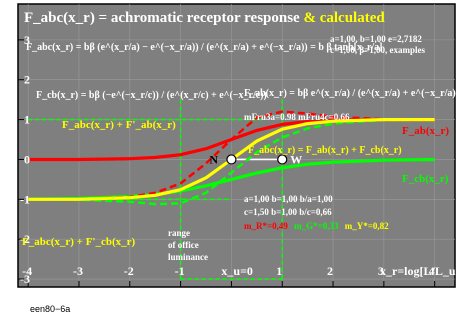 This screenshot has width=457, height=323. What do you see at coordinates (180, 271) in the screenshot?
I see `x-tick-label: -1` at bounding box center [180, 271].